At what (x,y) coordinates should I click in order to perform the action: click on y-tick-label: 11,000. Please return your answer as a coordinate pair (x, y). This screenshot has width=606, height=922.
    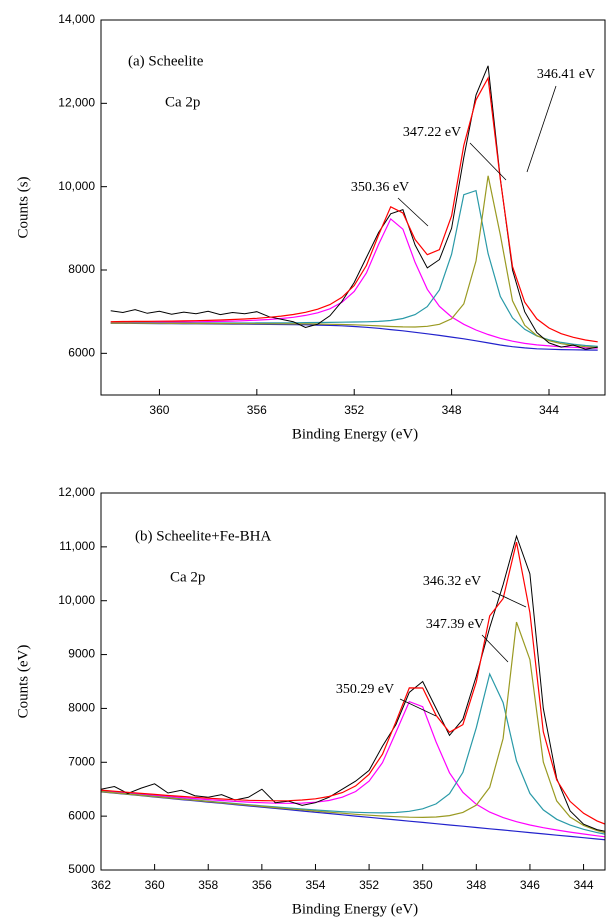
    Looking at the image, I should click on (77, 546).